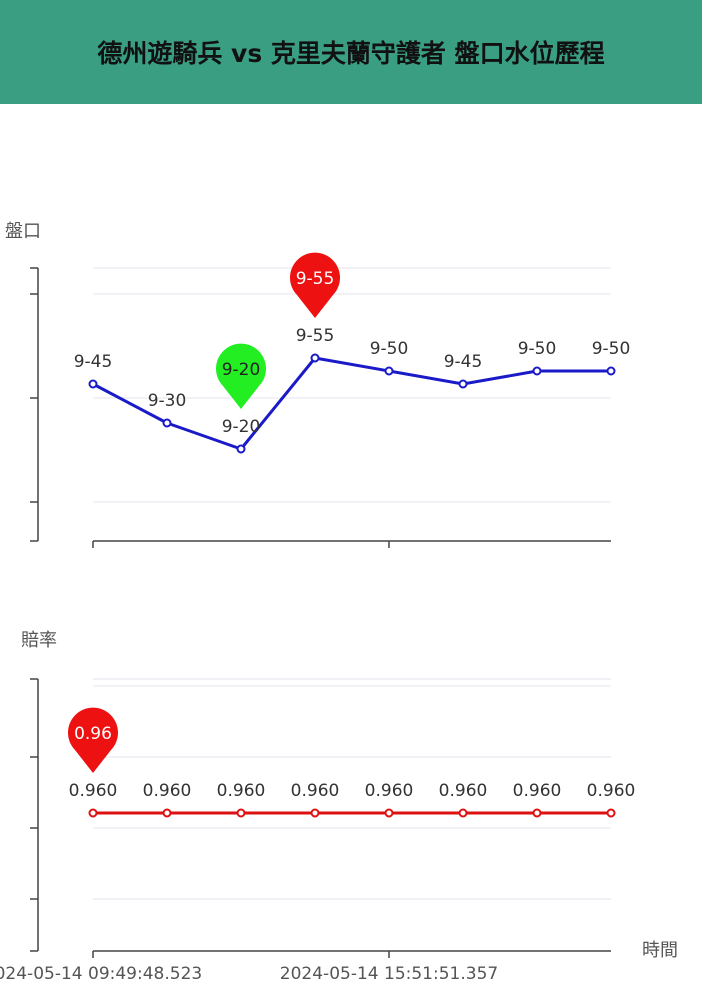 The image size is (702, 1000). I want to click on y-axis-label-bottom: 賠率, so click(39, 640).